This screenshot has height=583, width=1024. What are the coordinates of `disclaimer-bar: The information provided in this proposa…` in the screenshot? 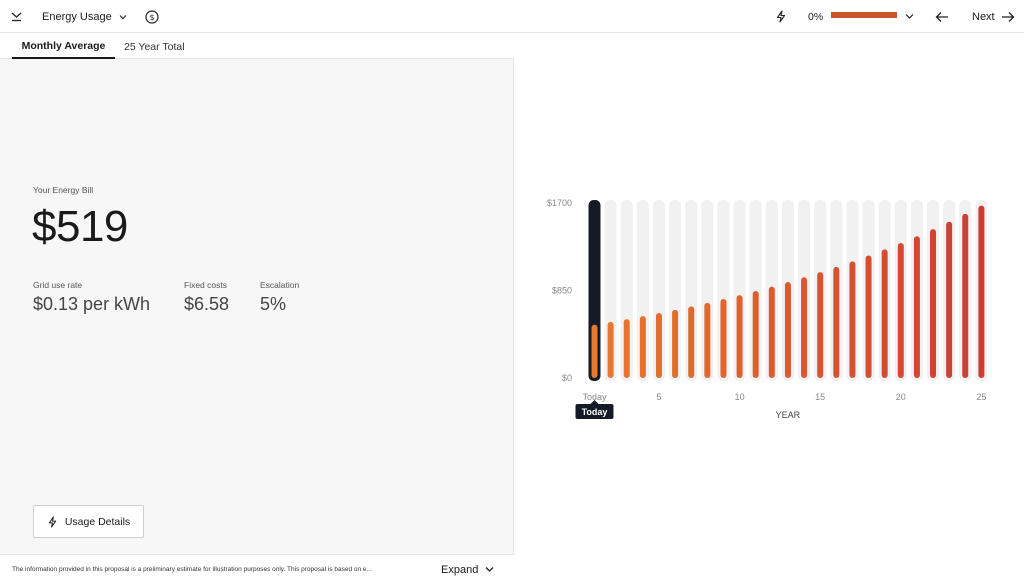 It's located at (257, 568).